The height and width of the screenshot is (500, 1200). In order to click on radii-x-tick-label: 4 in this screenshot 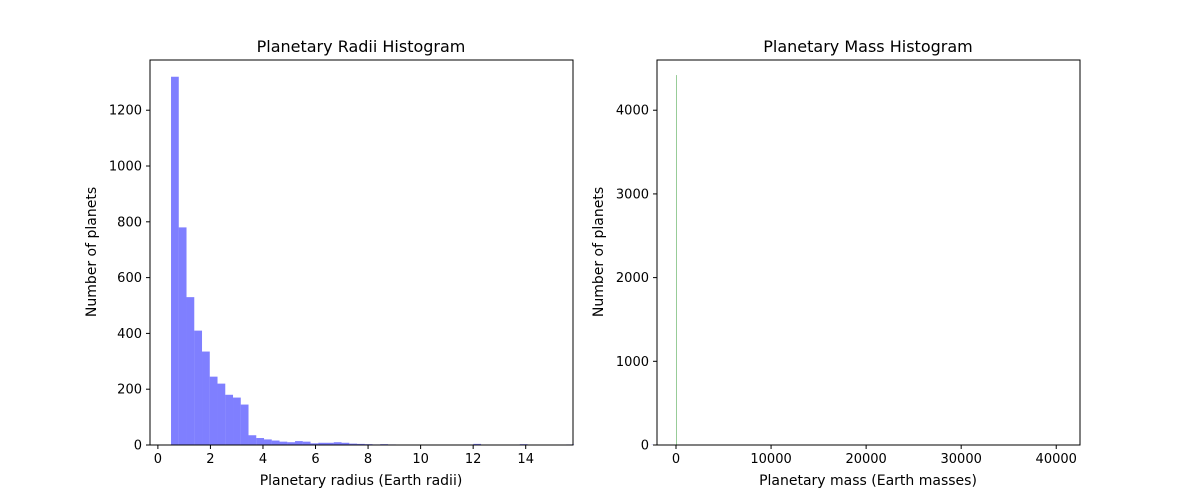, I will do `click(263, 459)`.